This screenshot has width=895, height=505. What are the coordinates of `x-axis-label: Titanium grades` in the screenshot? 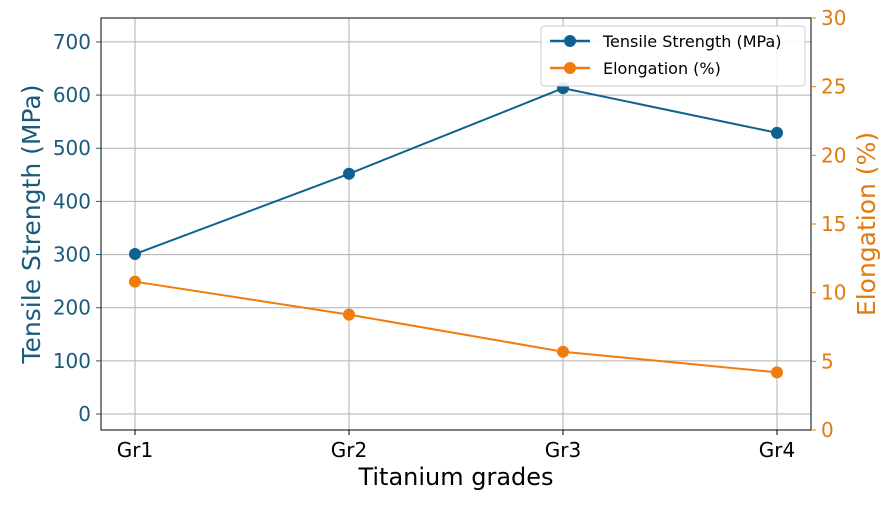 It's located at (455, 477).